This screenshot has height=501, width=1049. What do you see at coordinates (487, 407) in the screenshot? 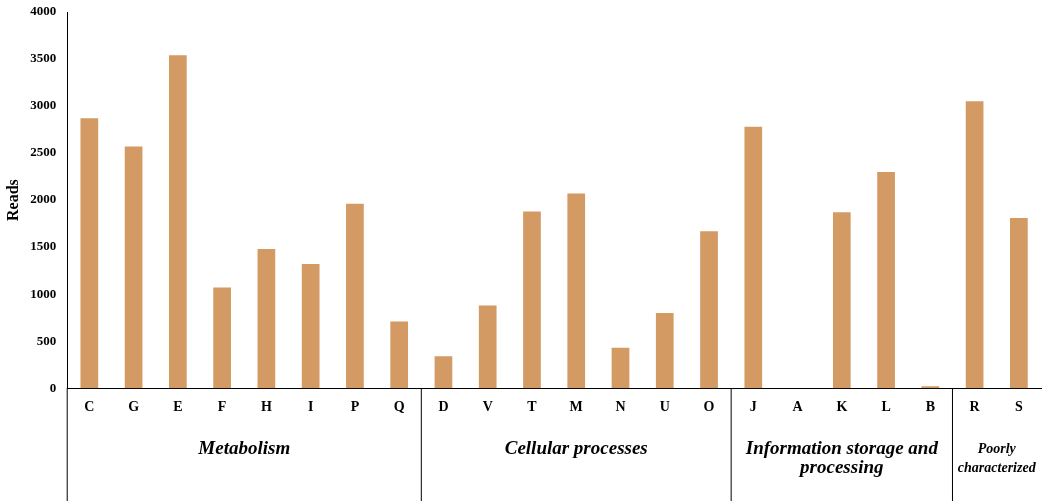
I see `x-tick-label: V` at bounding box center [487, 407].